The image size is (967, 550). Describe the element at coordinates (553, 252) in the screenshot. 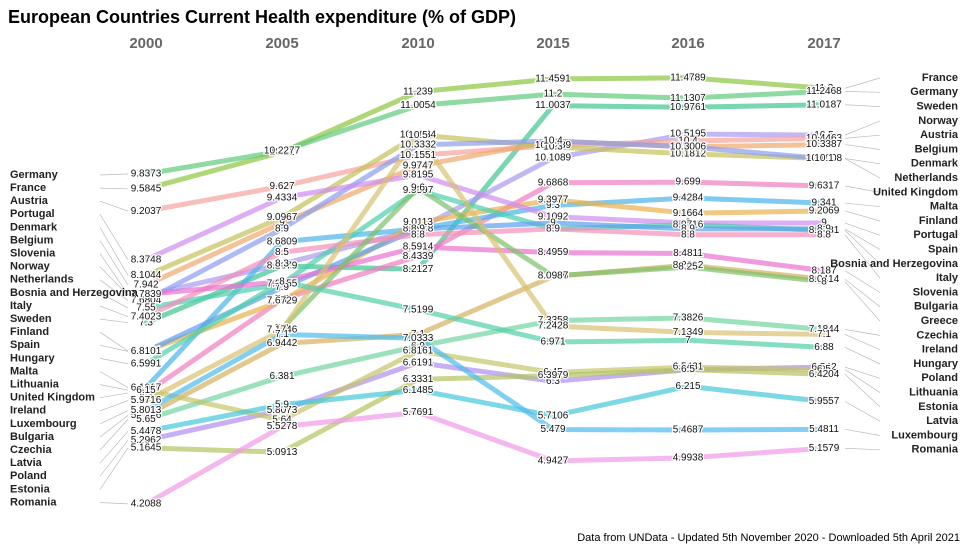

I see `value-label: 8.4959` at that location.